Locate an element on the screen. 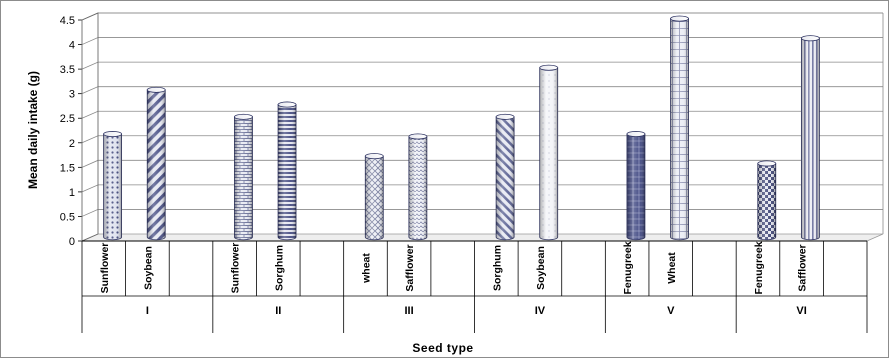 The image size is (889, 358). group-label: I is located at coordinates (147, 311).